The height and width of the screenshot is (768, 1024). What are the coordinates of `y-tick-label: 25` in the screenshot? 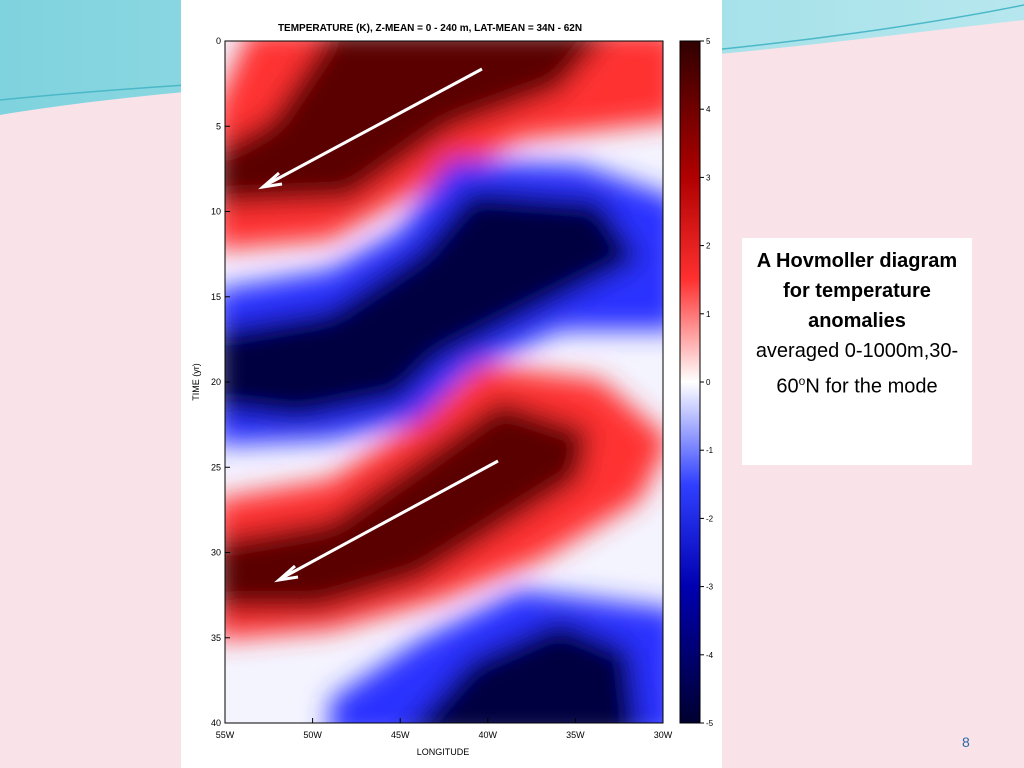 It's located at (216, 467).